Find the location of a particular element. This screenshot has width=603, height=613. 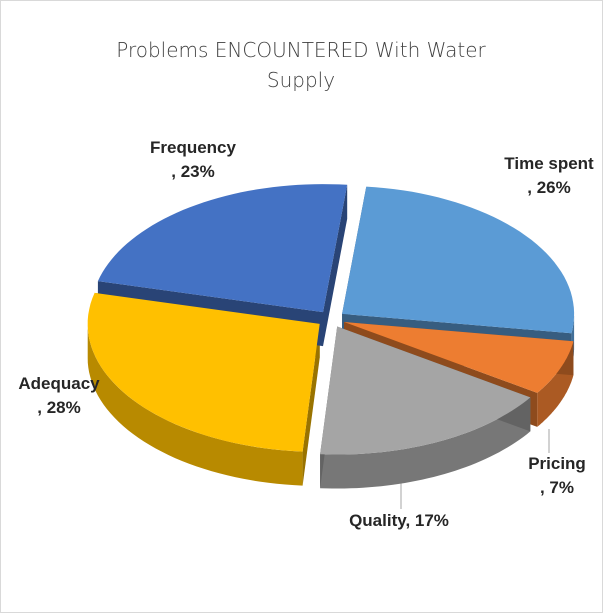

data-label: Adequacy , 28% is located at coordinates (59, 395).